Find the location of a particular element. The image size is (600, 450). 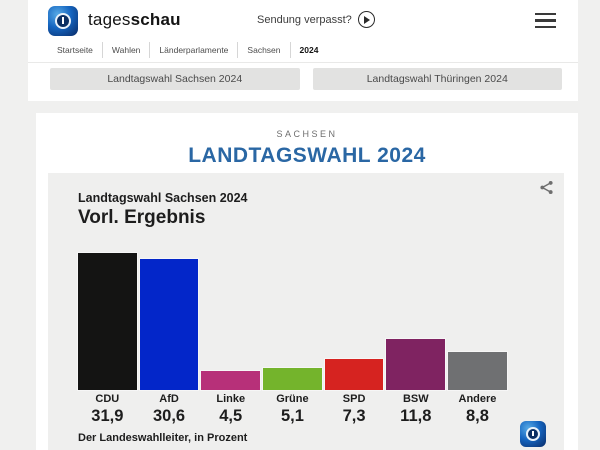

bar-rect-BSW is located at coordinates (416, 364).